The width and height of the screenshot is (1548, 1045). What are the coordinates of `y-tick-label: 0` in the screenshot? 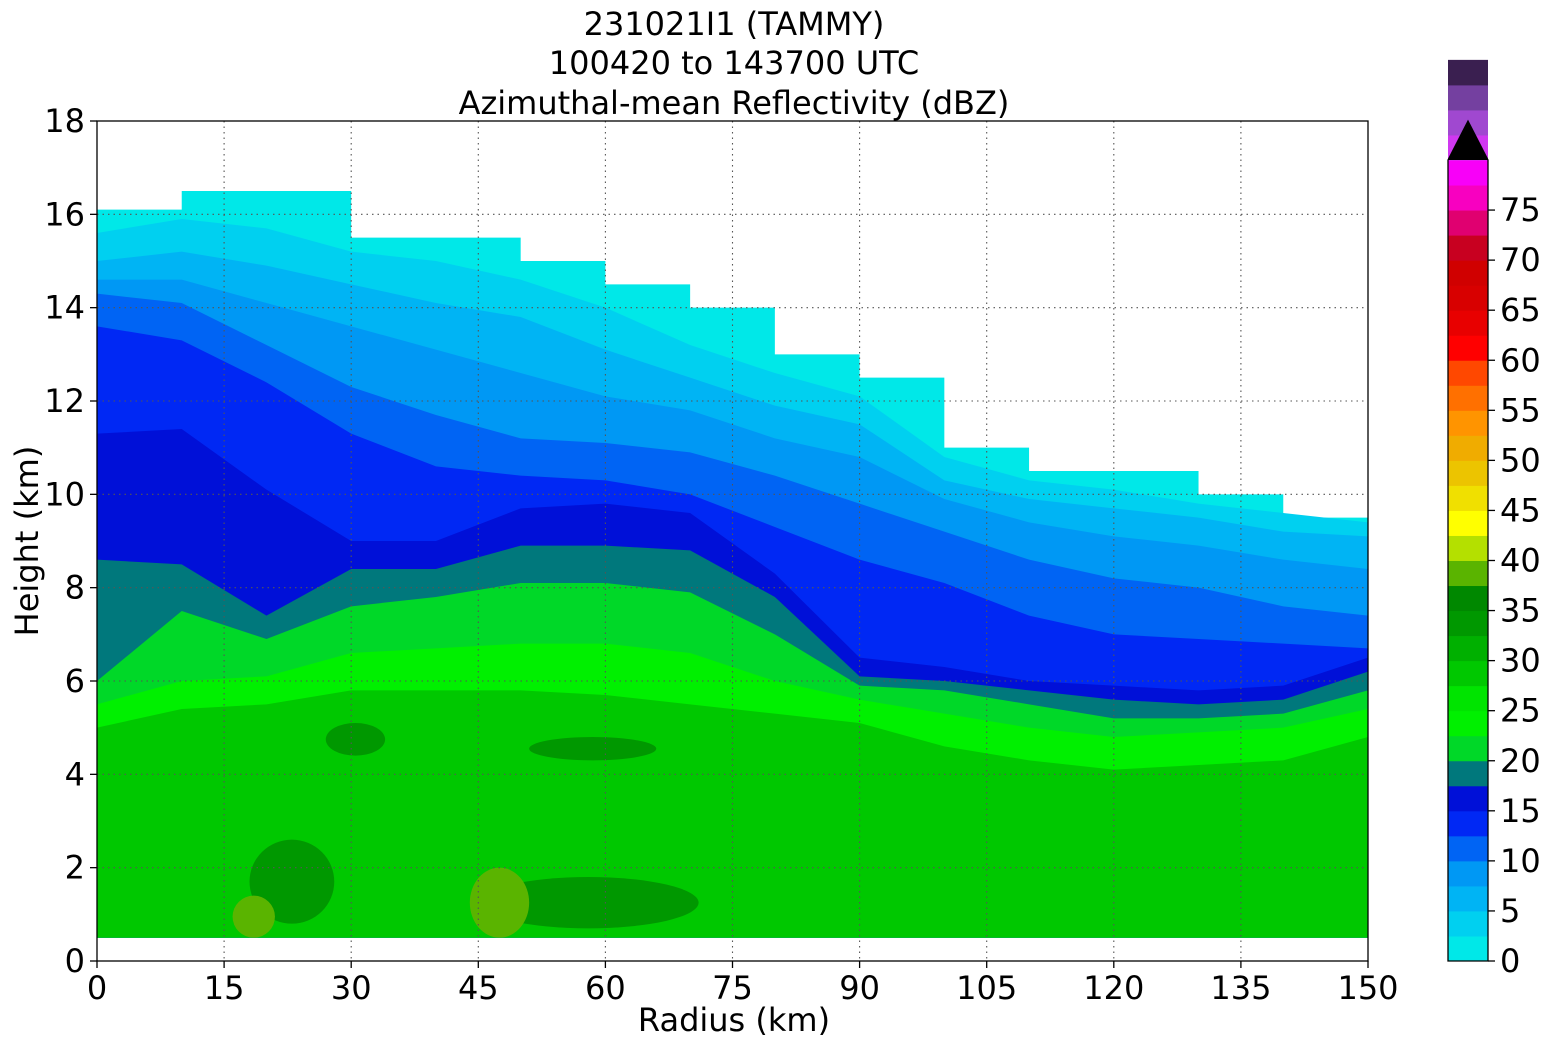 It's located at (75, 961).